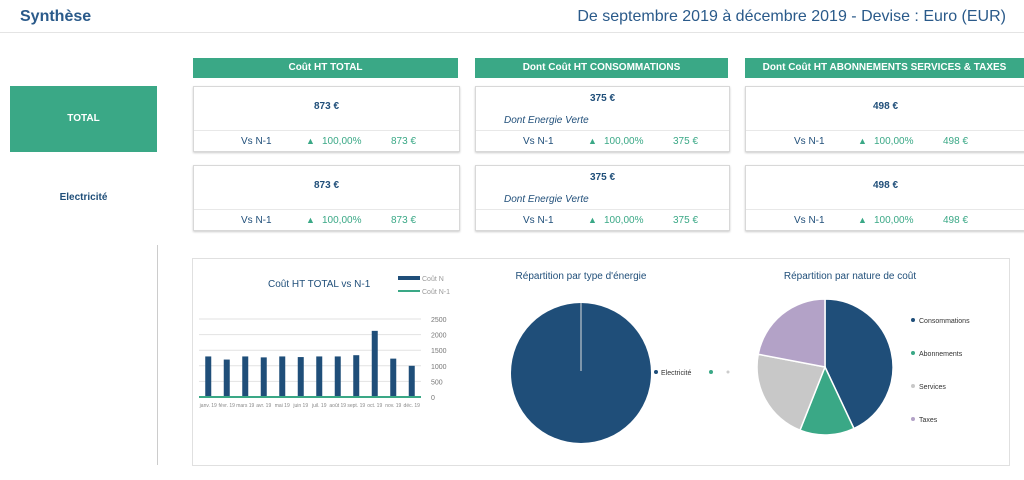  Describe the element at coordinates (437, 382) in the screenshot. I see `y-tick-label: 500` at that location.